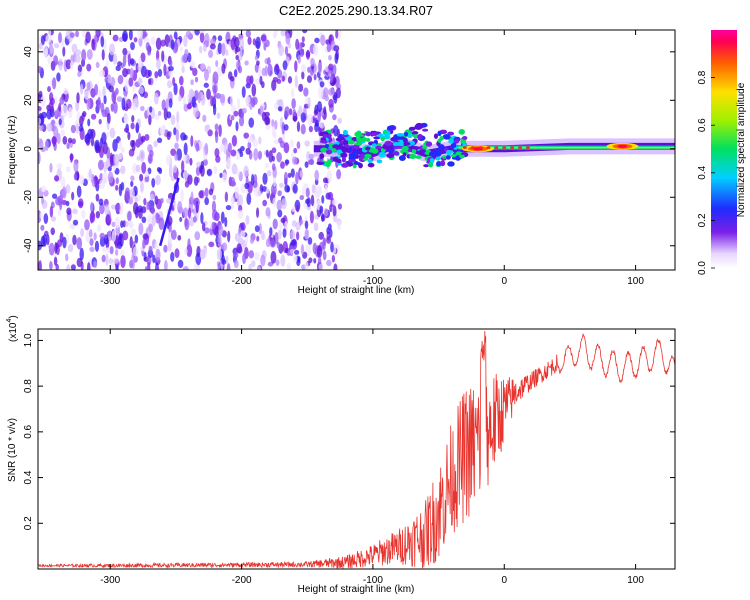 This screenshot has height=600, width=750. I want to click on snr-x-tick-label: -300, so click(110, 580).